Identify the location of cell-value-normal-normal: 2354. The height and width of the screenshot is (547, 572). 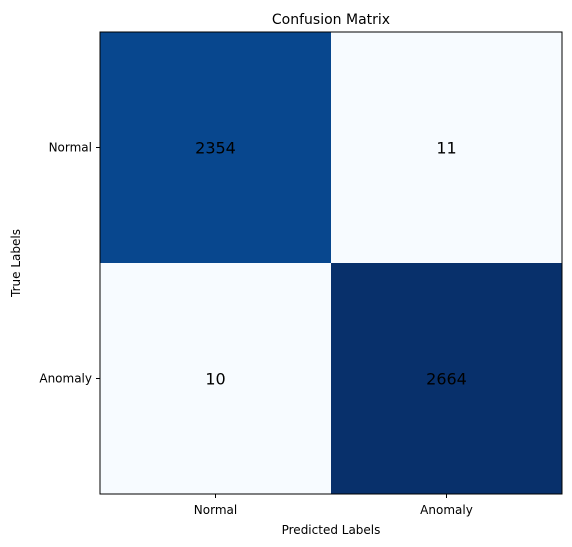
(215, 148).